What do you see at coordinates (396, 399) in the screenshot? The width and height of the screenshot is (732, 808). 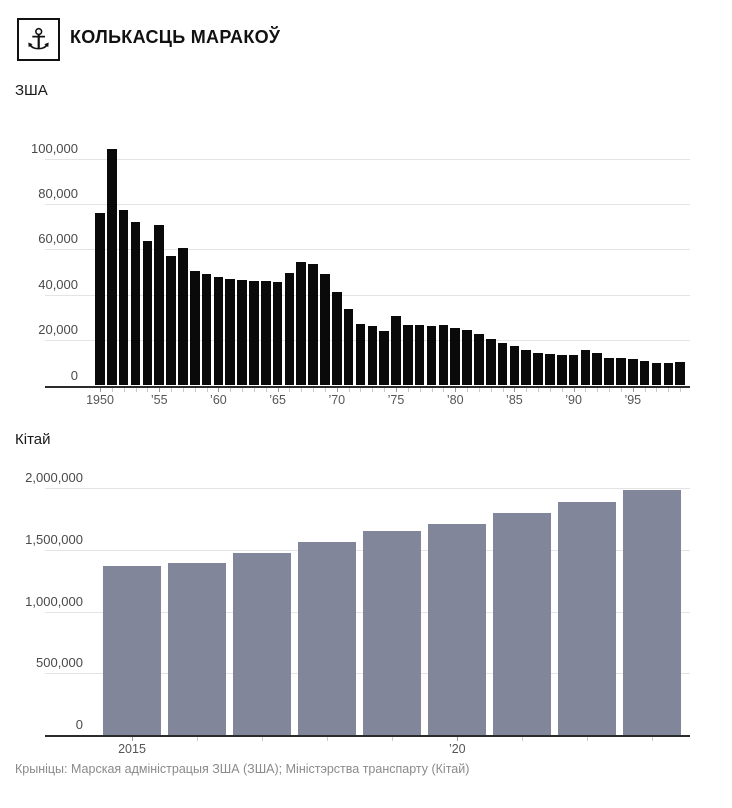 I see `x-axis-label: ’75` at bounding box center [396, 399].